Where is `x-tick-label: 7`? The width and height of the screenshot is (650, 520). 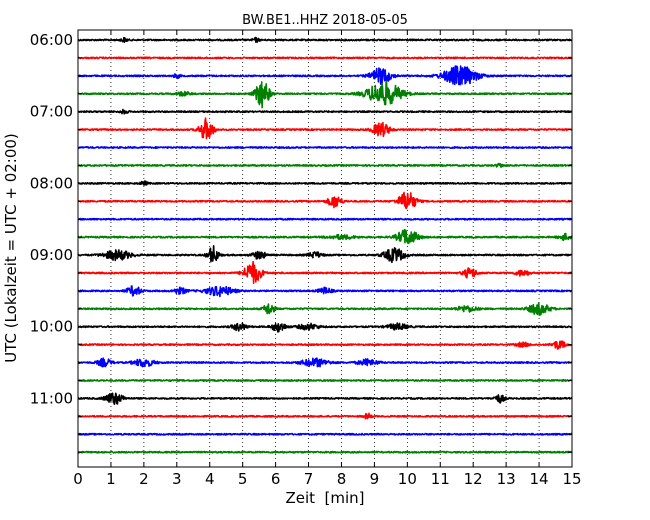
x-tick-label: 7 is located at coordinates (309, 479).